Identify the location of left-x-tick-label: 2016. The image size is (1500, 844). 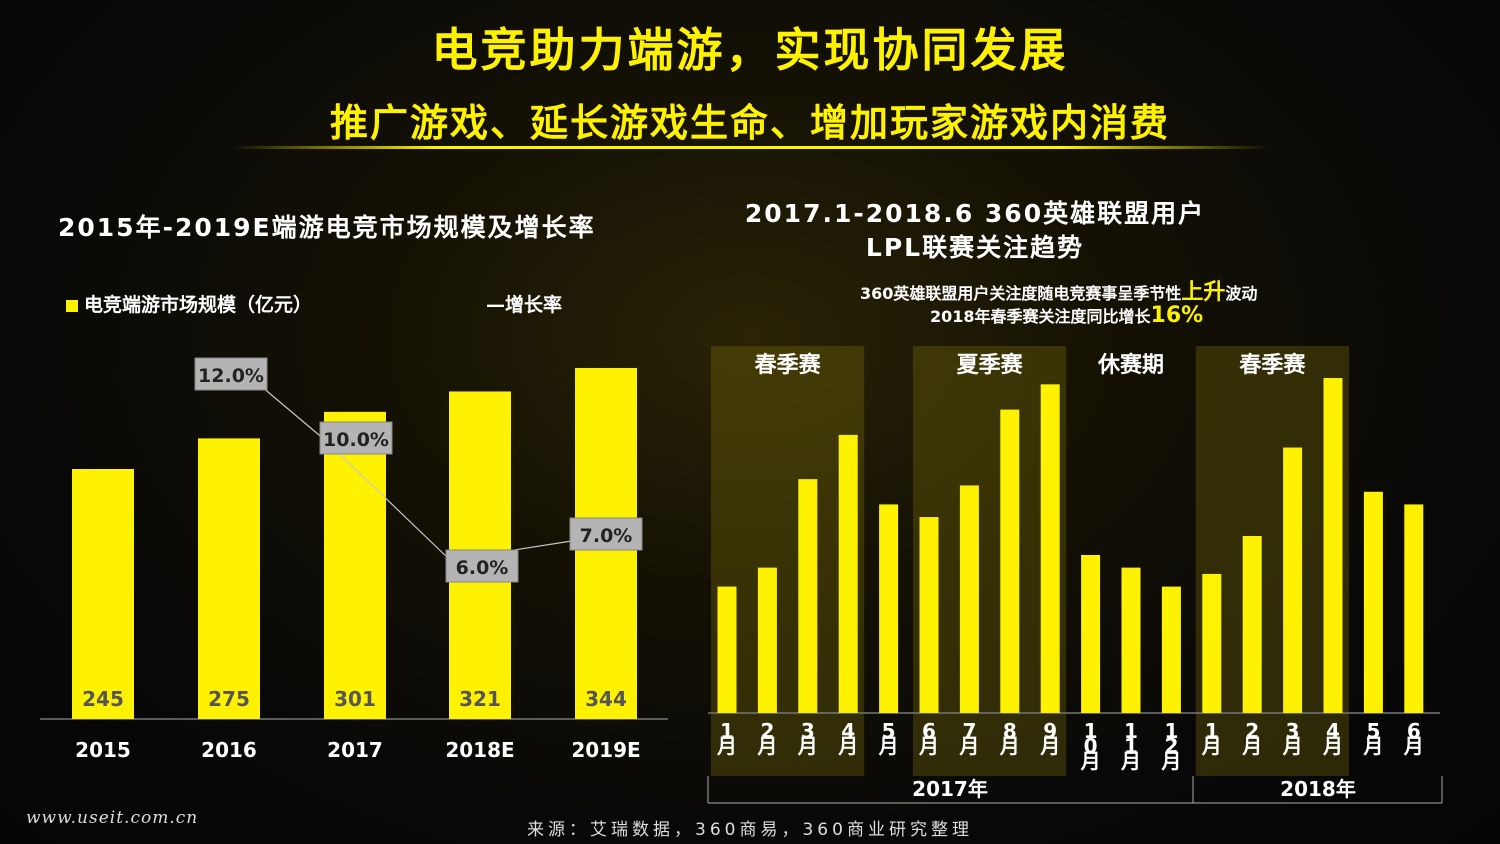
(229, 750).